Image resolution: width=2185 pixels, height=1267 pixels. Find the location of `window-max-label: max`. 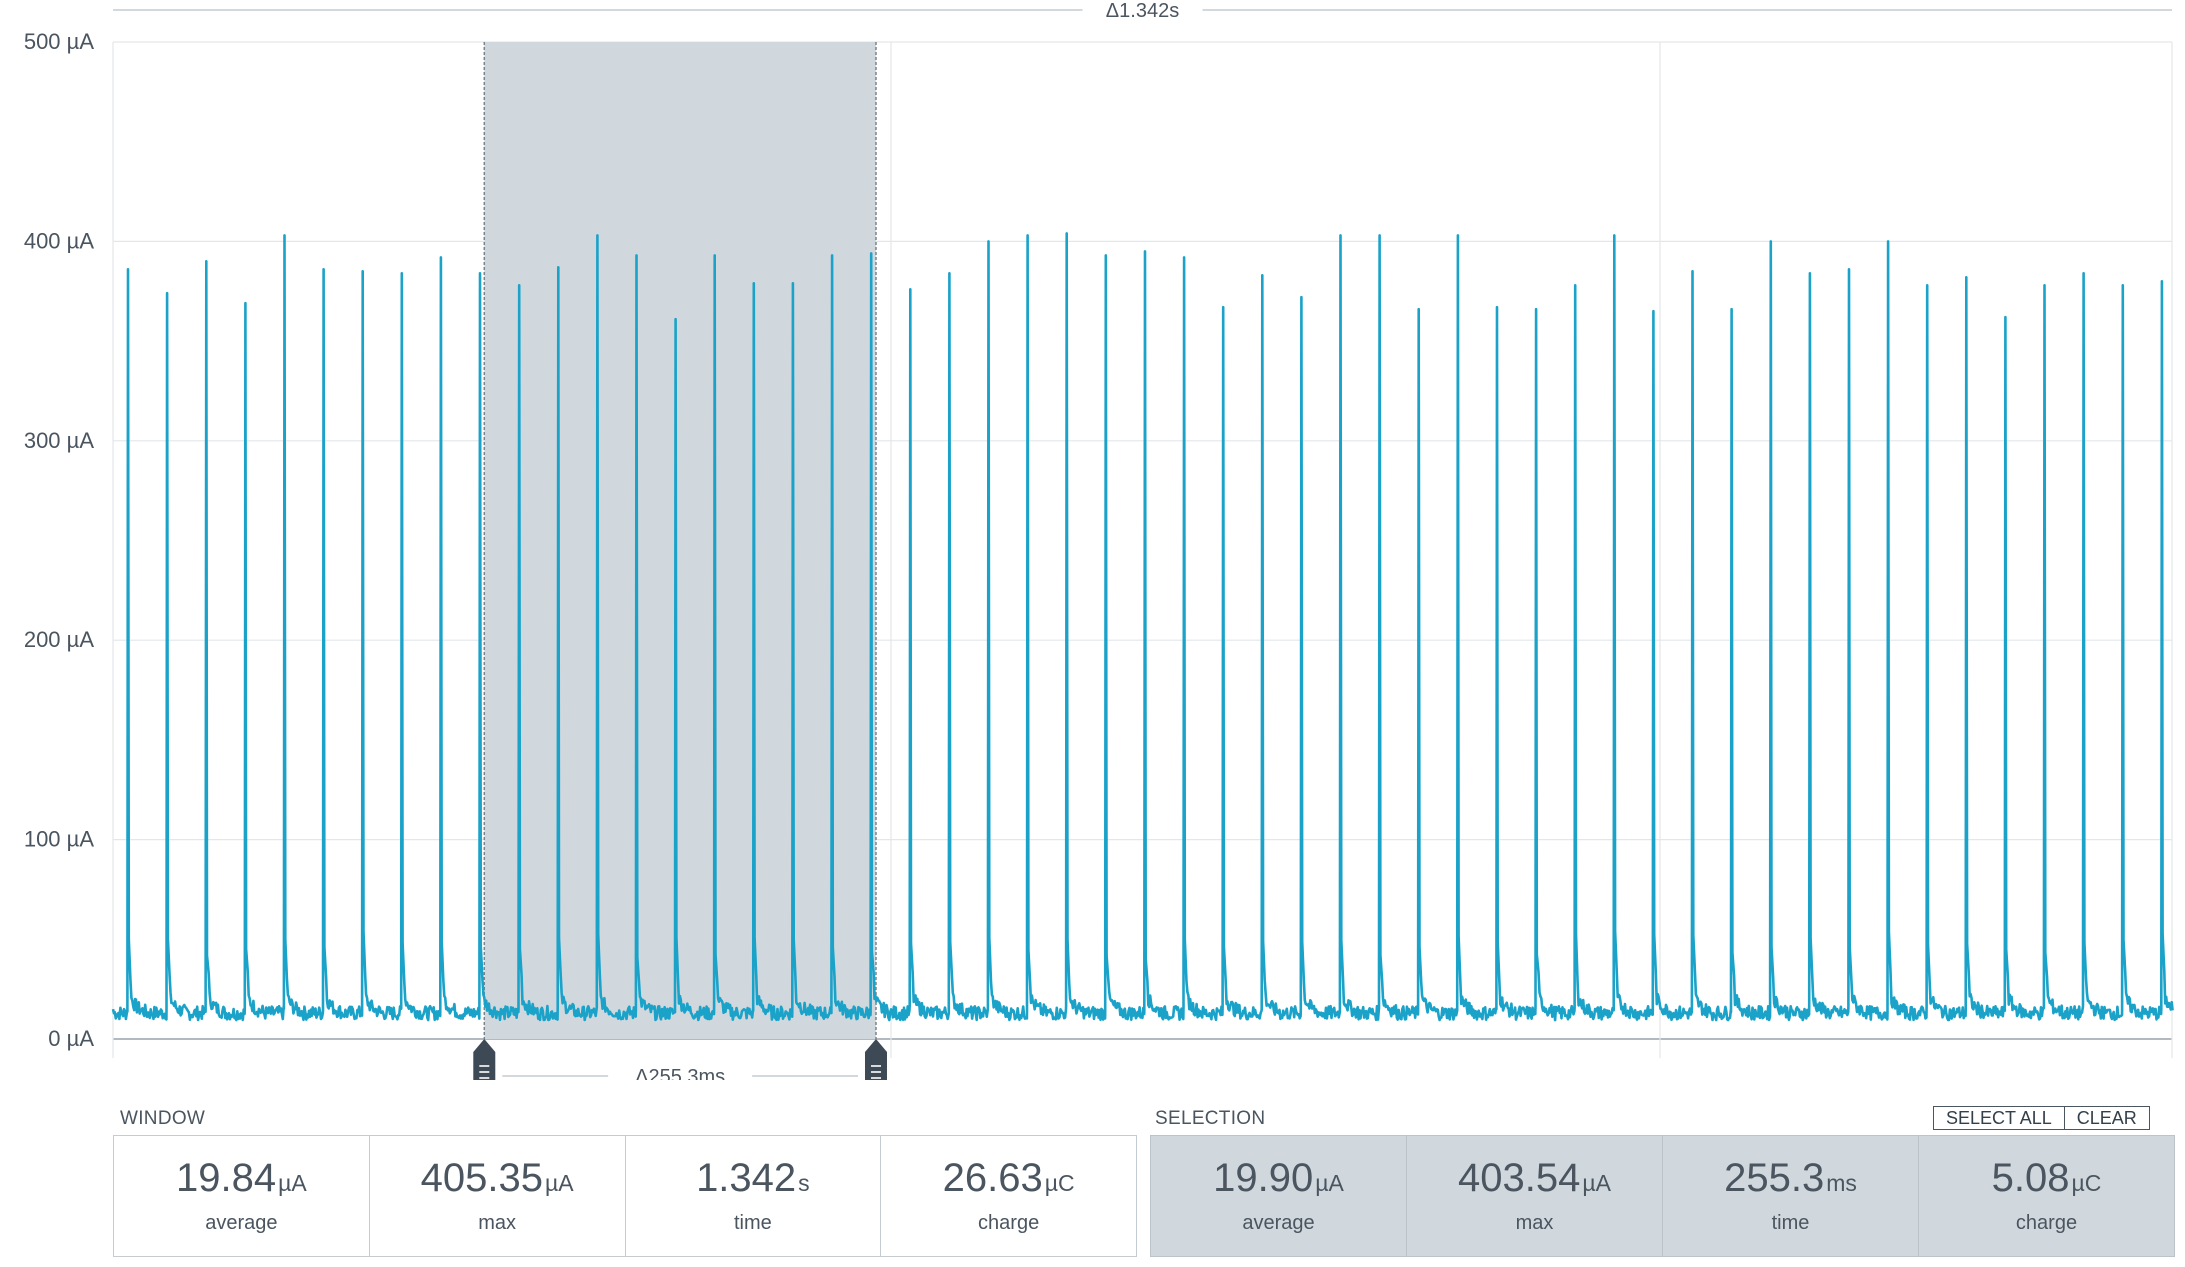

window-max-label: max is located at coordinates (497, 1222).